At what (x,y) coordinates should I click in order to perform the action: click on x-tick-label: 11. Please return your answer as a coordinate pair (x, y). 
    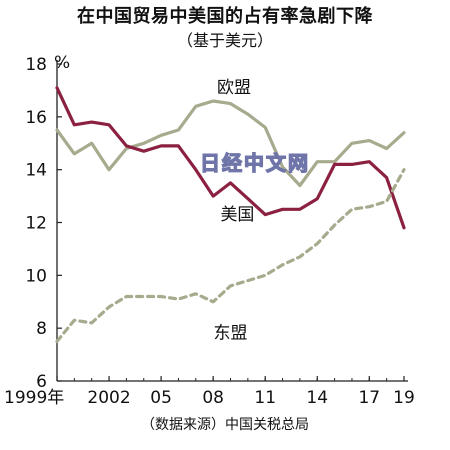
    Looking at the image, I should click on (265, 398).